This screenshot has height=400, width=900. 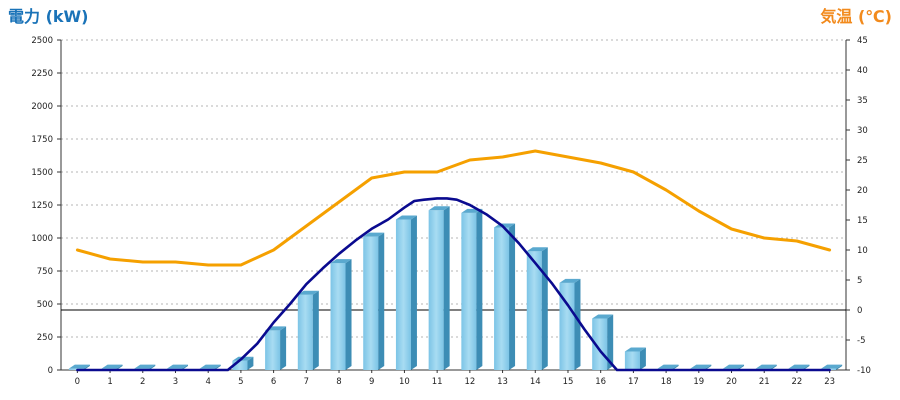 I want to click on x-tick-label: 4, so click(x=207, y=382).